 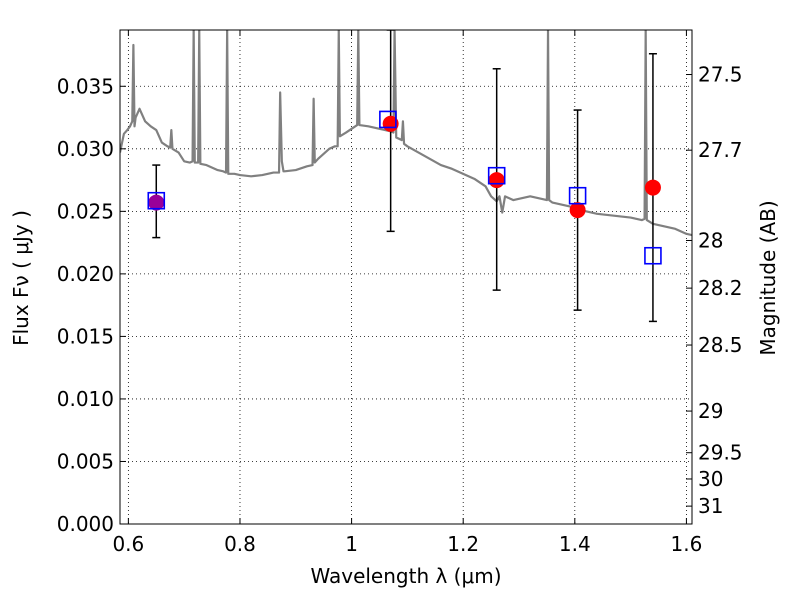 What do you see at coordinates (720, 150) in the screenshot?
I see `right-tick-label: 27.7` at bounding box center [720, 150].